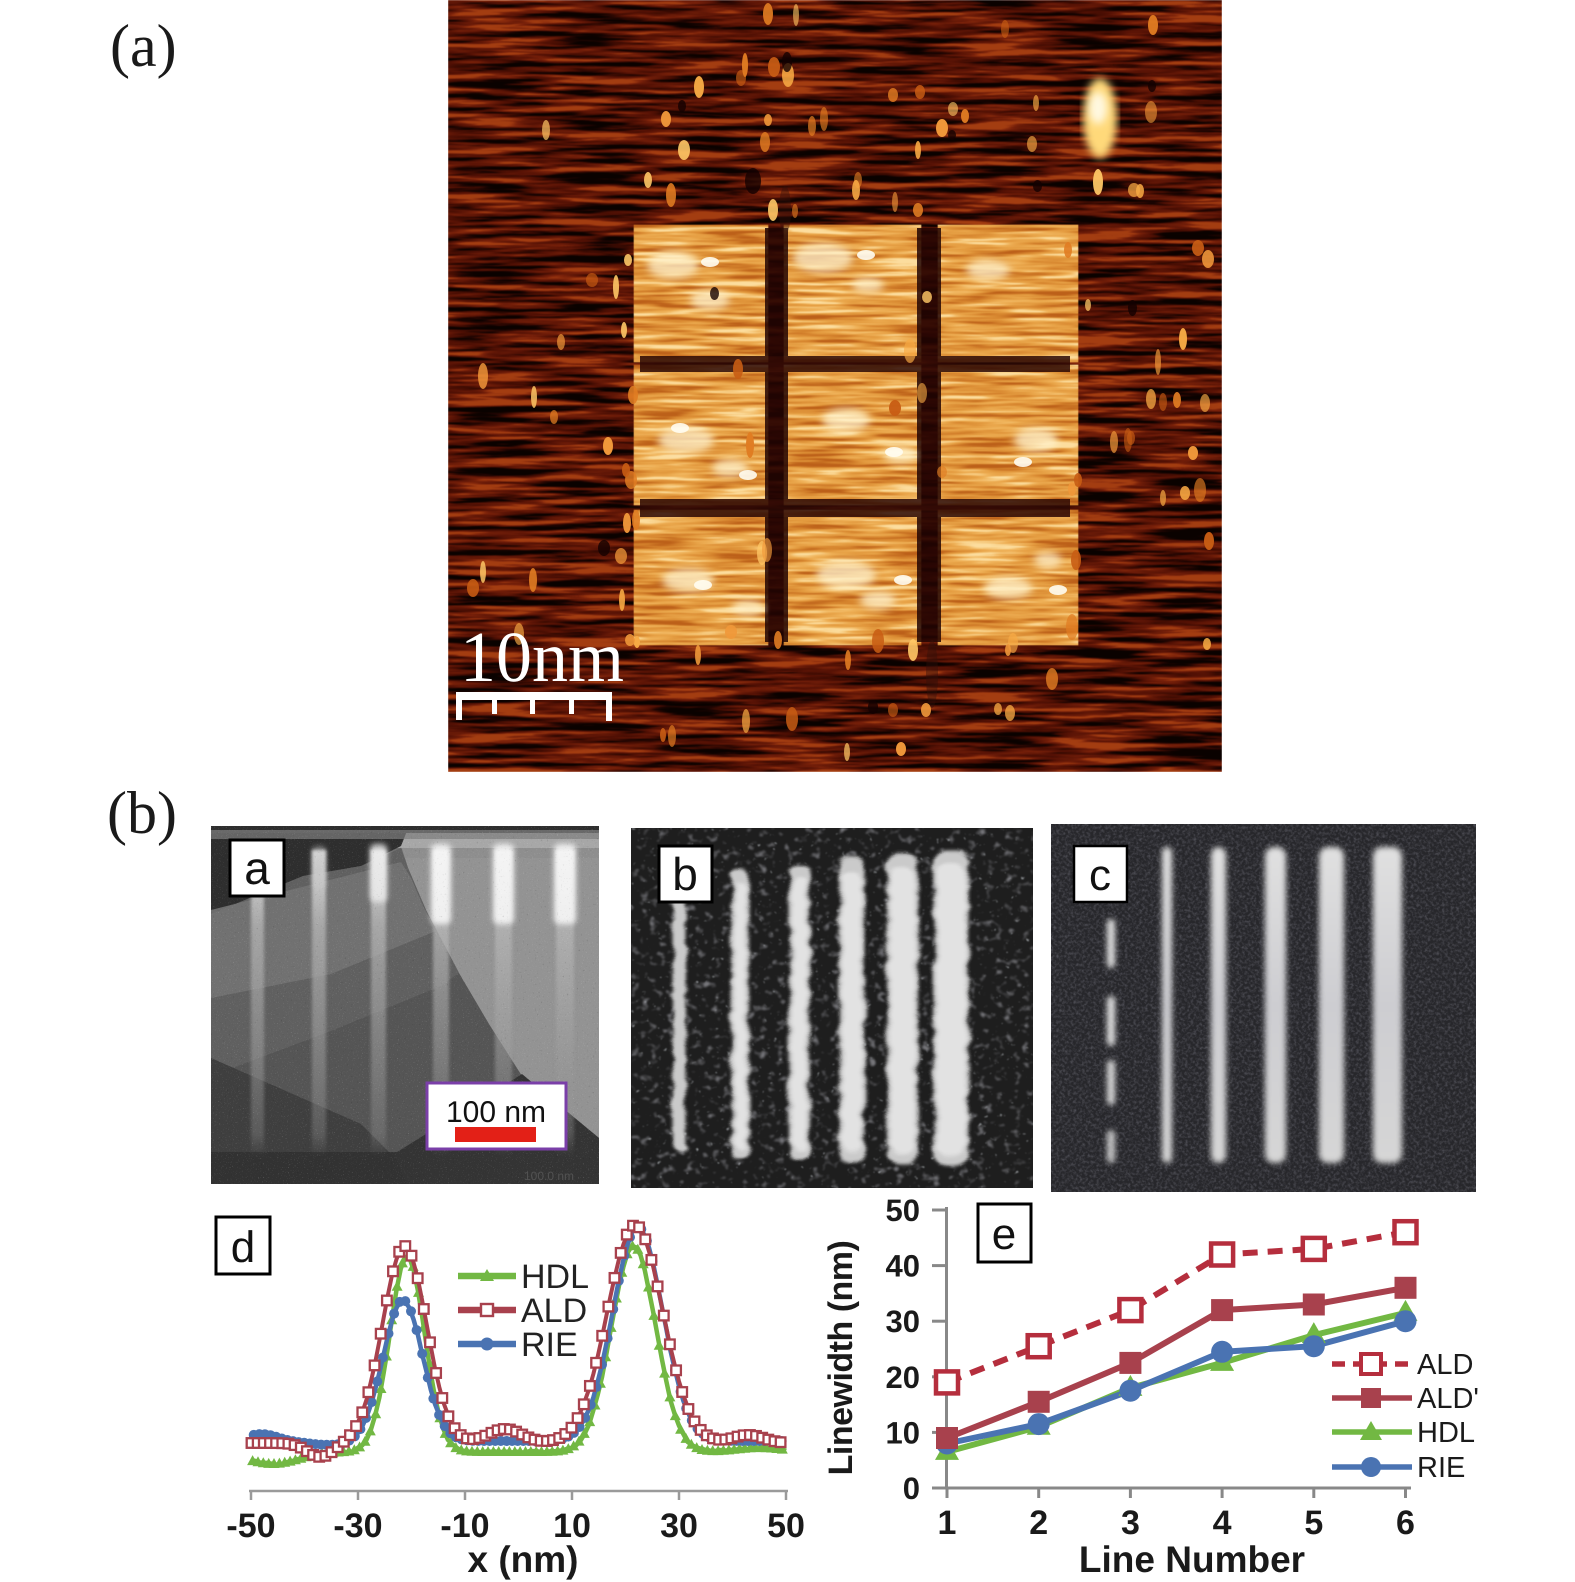 This screenshot has height=1582, width=1575. What do you see at coordinates (841, 1358) in the screenshot?
I see `svg-text: Linewidth (nm)` at bounding box center [841, 1358].